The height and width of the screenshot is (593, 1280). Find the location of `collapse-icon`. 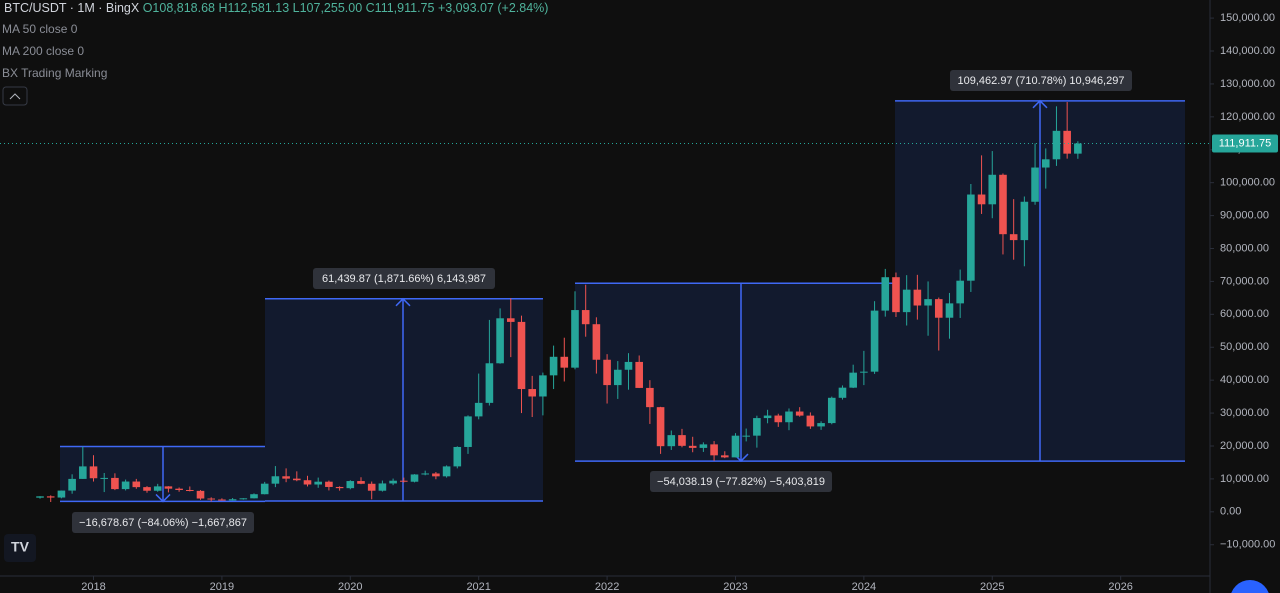

collapse-icon is located at coordinates (15, 96).